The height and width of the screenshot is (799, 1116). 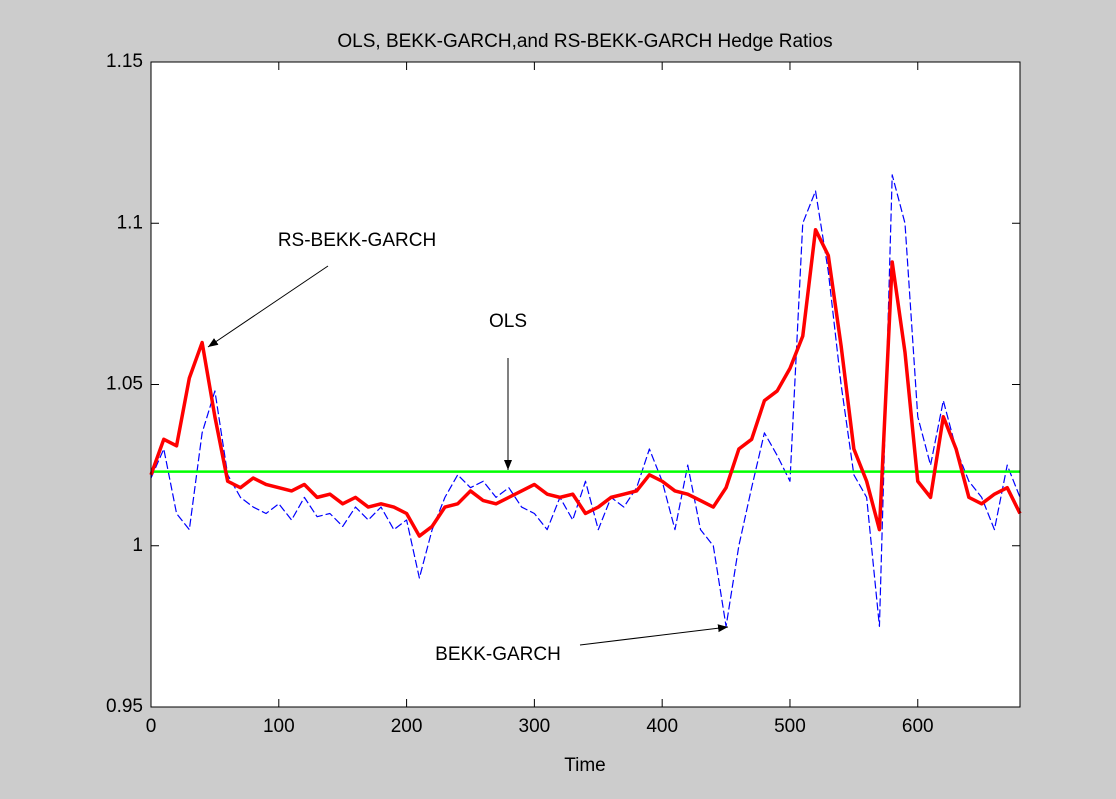 I want to click on x-tick-label: 300, so click(x=535, y=726).